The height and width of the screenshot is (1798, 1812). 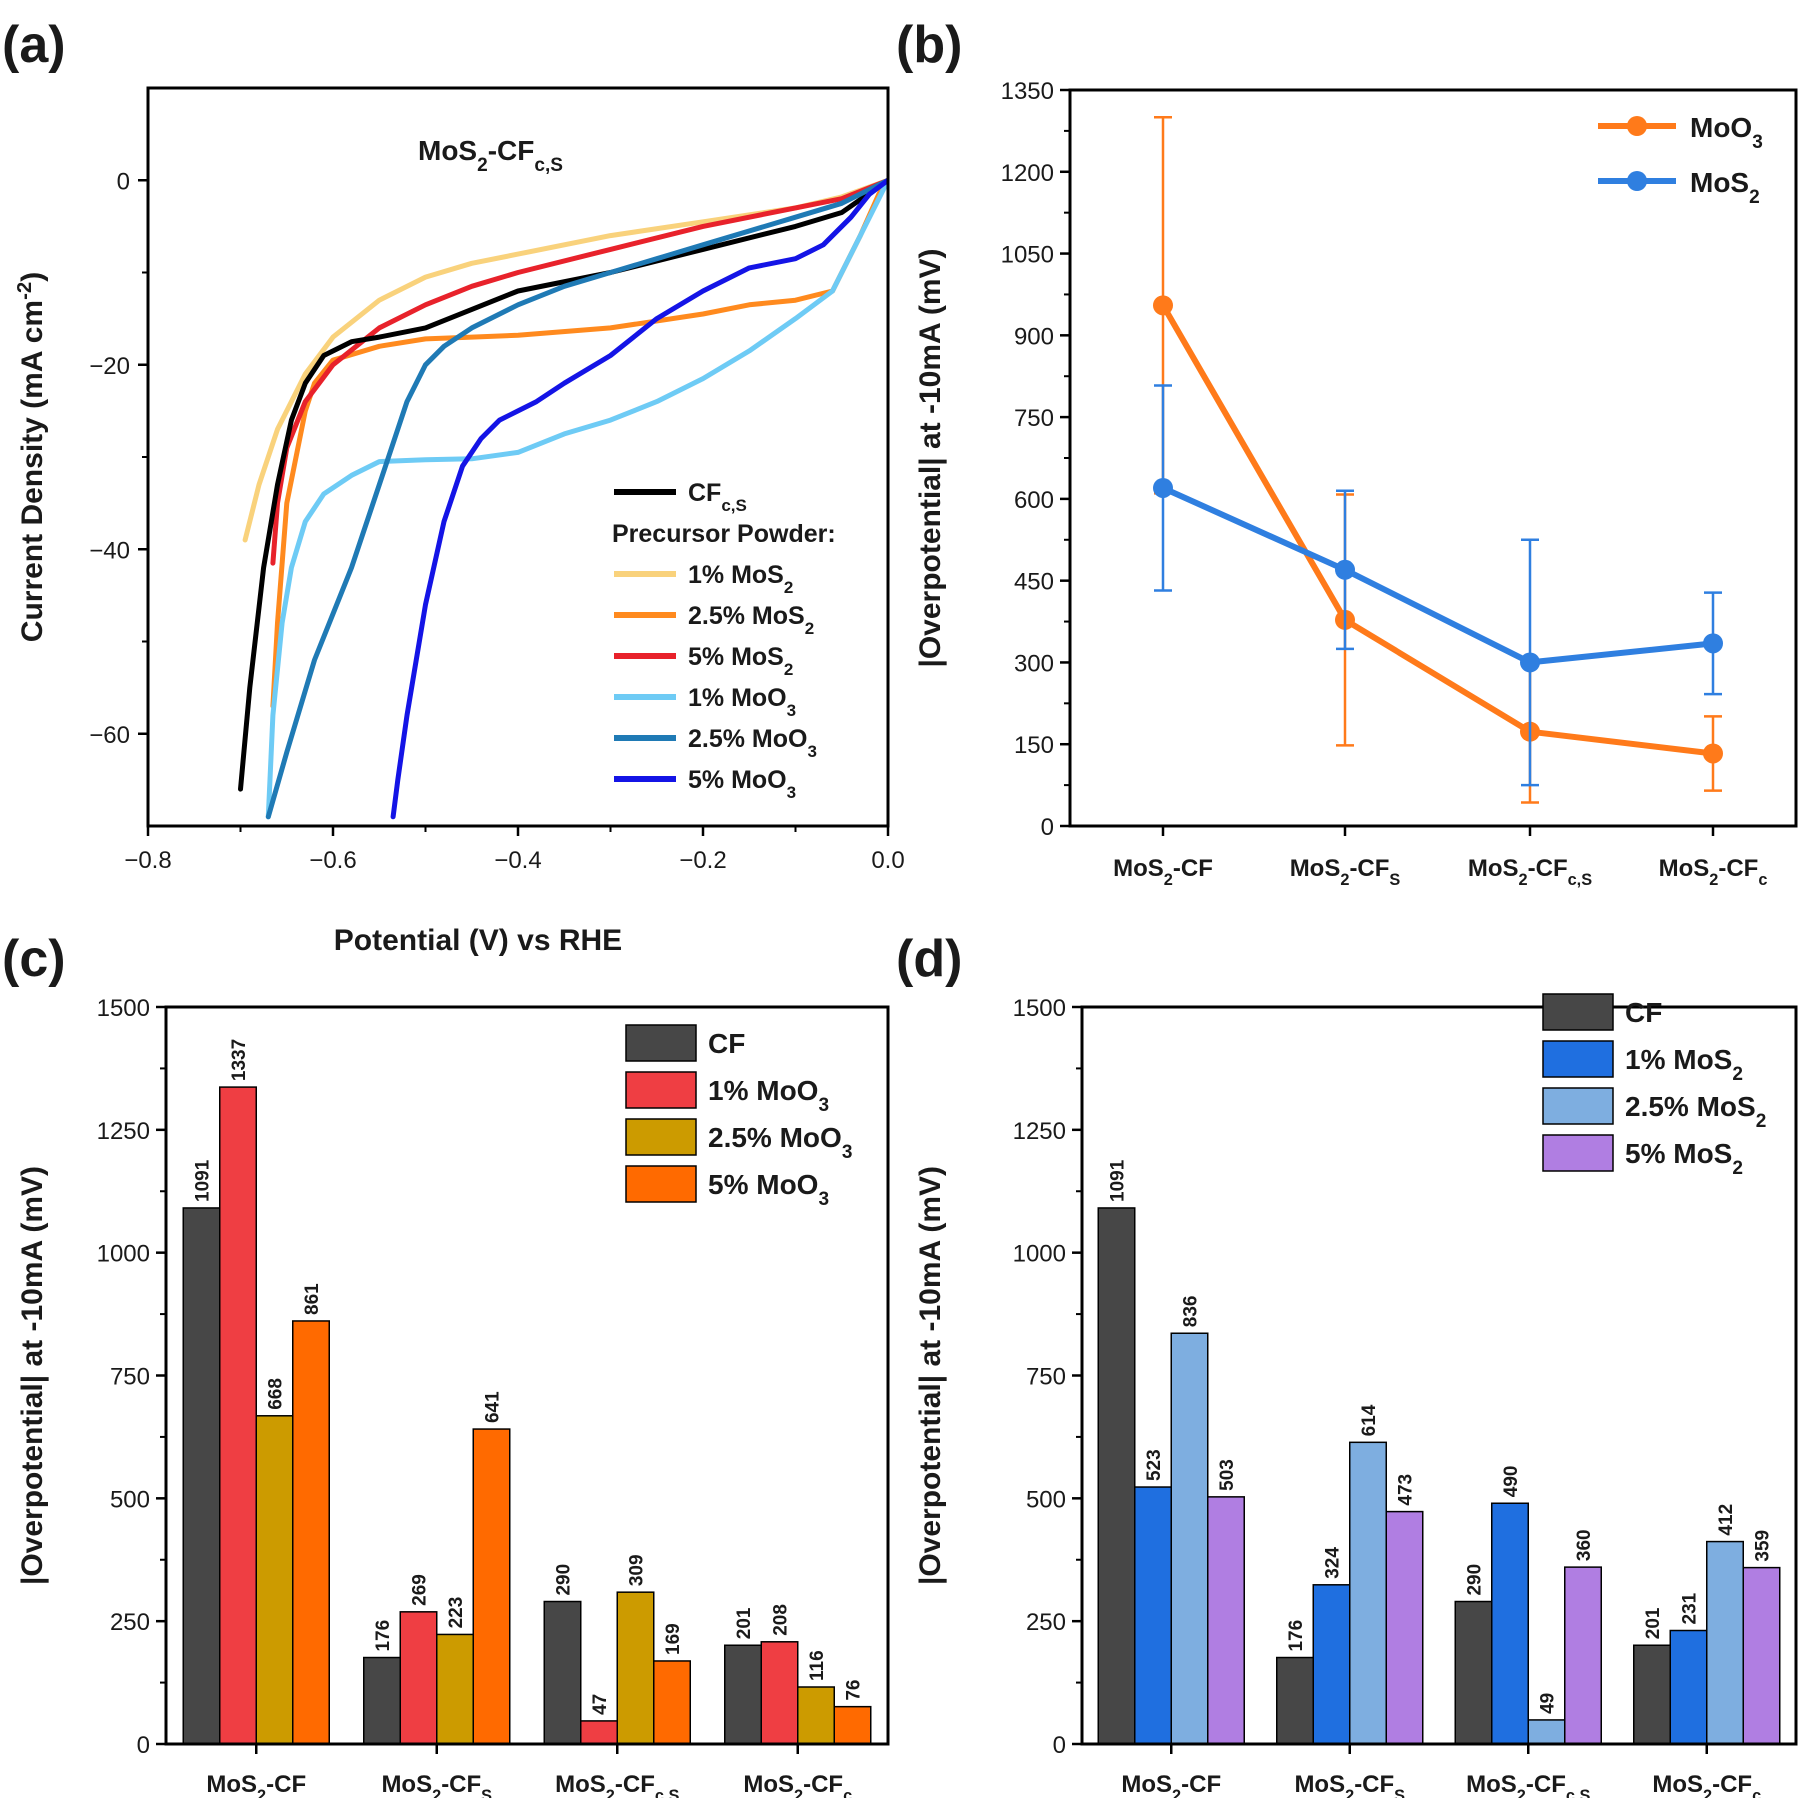 What do you see at coordinates (1333, 1563) in the screenshot?
I see `bar-value-label: 324` at bounding box center [1333, 1563].